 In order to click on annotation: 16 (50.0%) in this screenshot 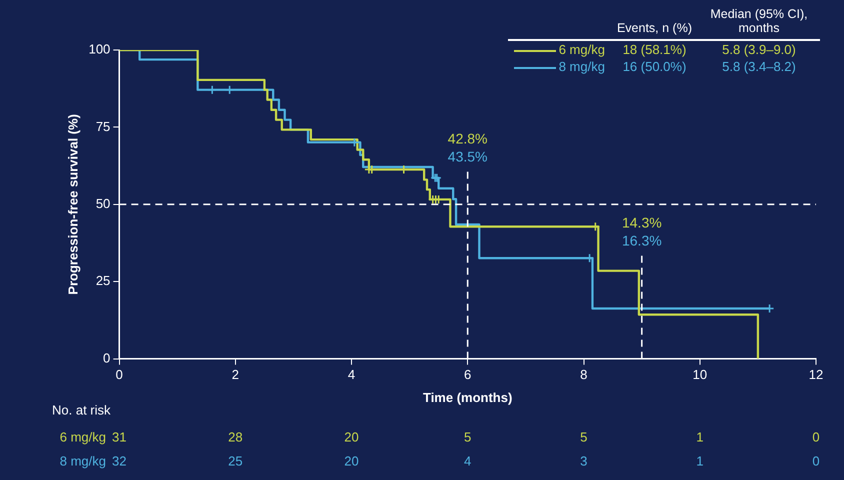, I will do `click(655, 66)`.